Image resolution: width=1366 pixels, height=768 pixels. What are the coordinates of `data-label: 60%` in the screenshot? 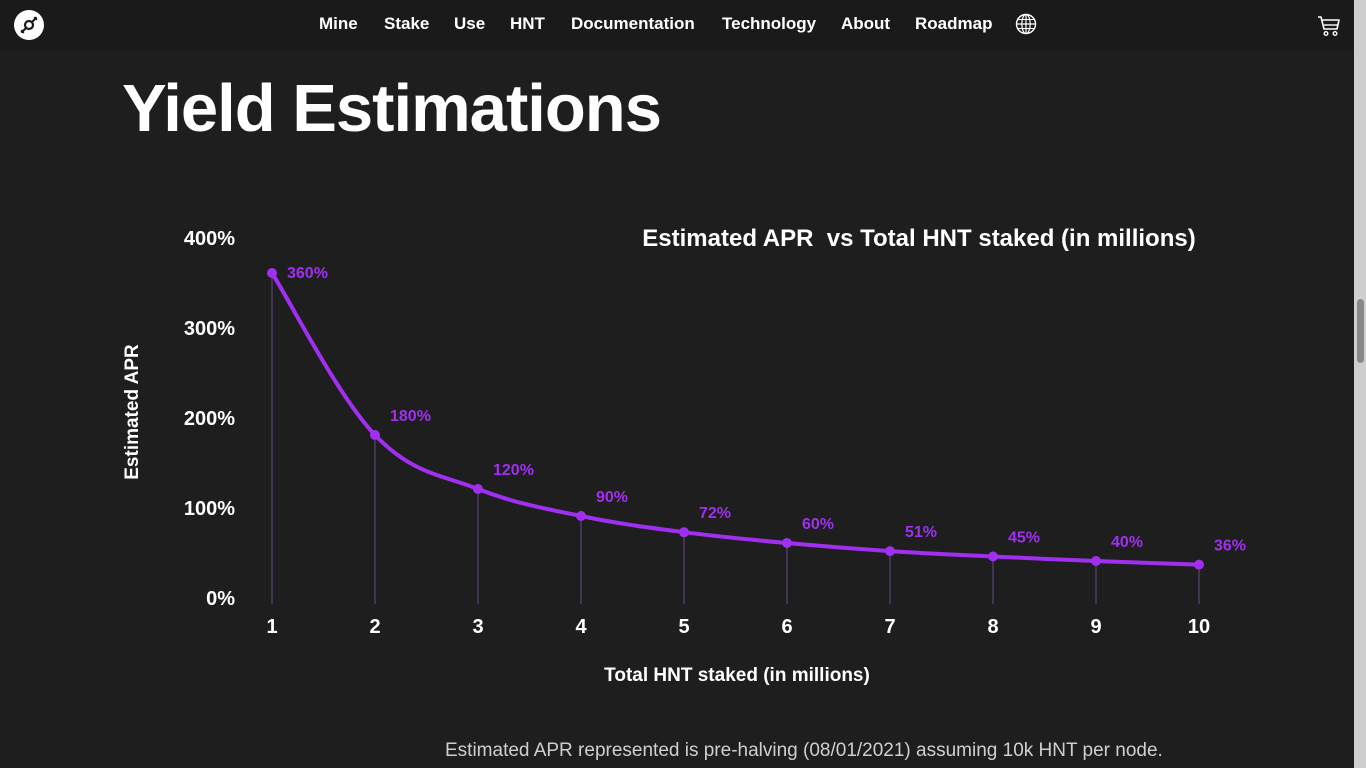 It's located at (818, 524).